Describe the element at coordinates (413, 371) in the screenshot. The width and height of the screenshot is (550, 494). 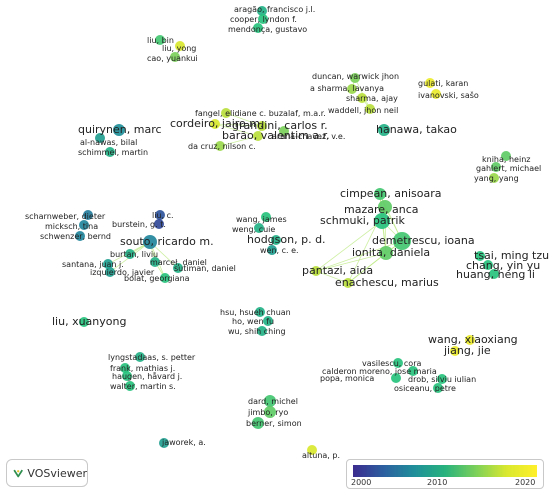
I see `node-calderon` at that location.